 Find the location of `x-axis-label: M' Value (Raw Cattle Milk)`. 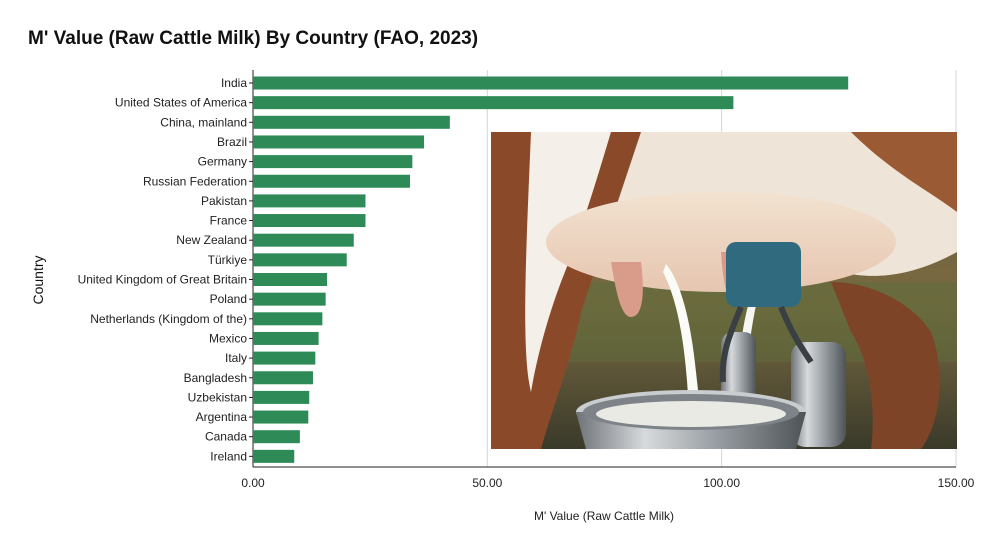

x-axis-label: M' Value (Raw Cattle Milk) is located at coordinates (604, 516).